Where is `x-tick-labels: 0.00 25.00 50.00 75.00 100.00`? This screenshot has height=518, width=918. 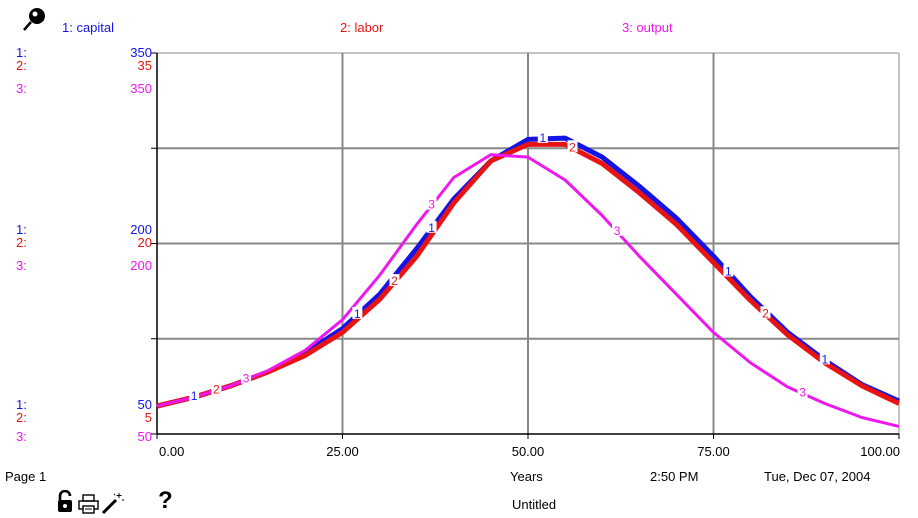 x-tick-labels: 0.00 25.00 50.00 75.00 100.00 is located at coordinates (529, 451).